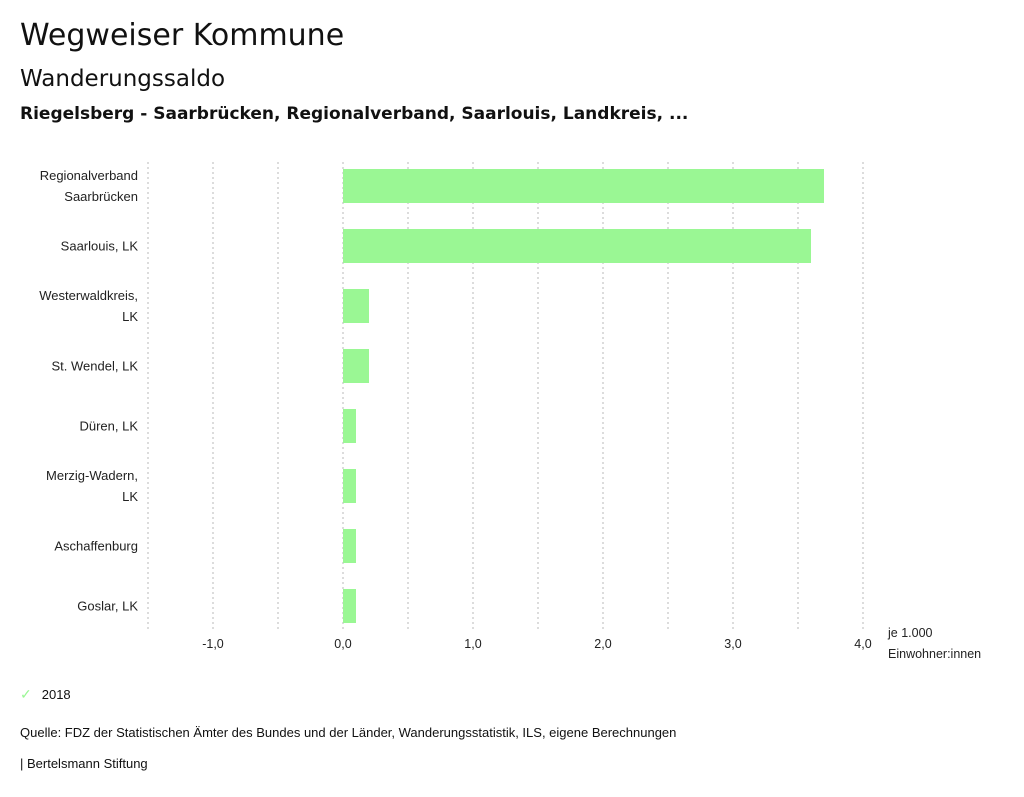 Image resolution: width=1024 pixels, height=797 pixels. Describe the element at coordinates (934, 654) in the screenshot. I see `x-axis-label: Einwohner:innen` at that location.